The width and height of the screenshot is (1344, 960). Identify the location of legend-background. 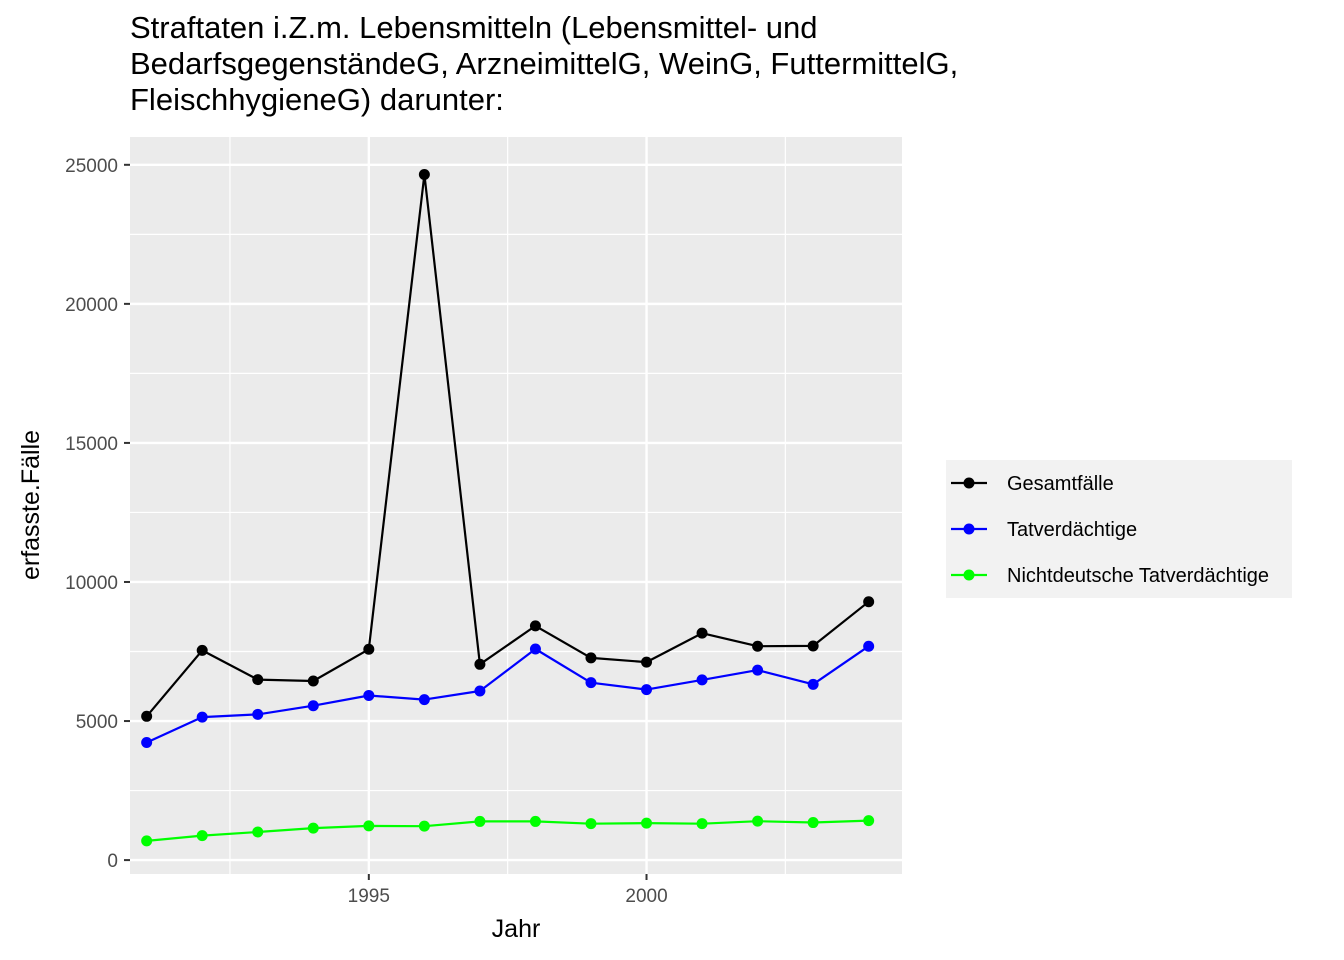
(1119, 529).